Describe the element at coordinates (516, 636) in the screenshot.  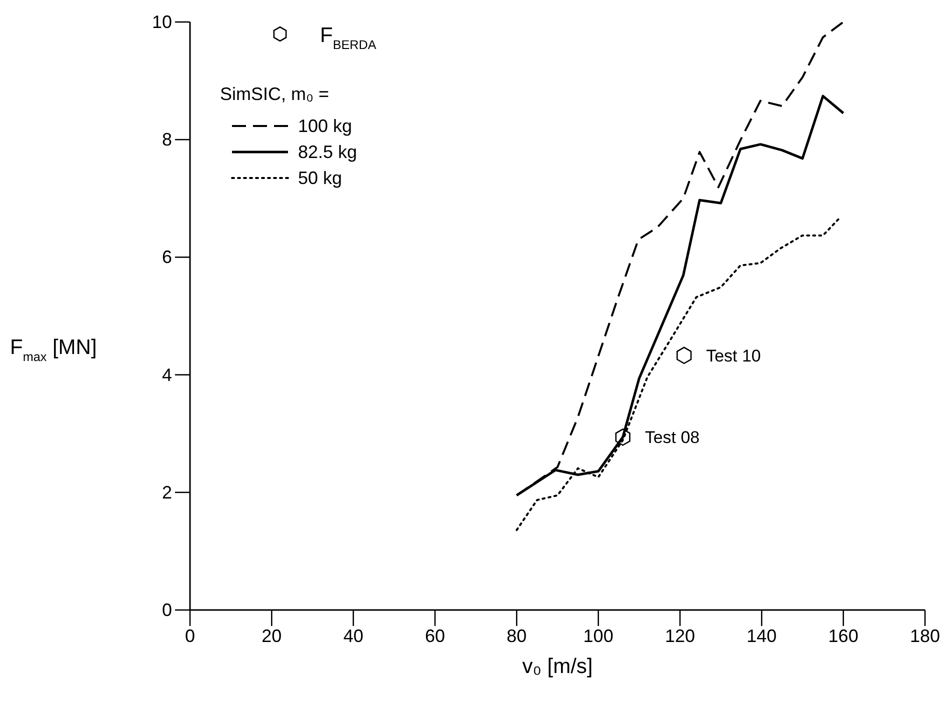
I see `x-tick-label: 80` at that location.